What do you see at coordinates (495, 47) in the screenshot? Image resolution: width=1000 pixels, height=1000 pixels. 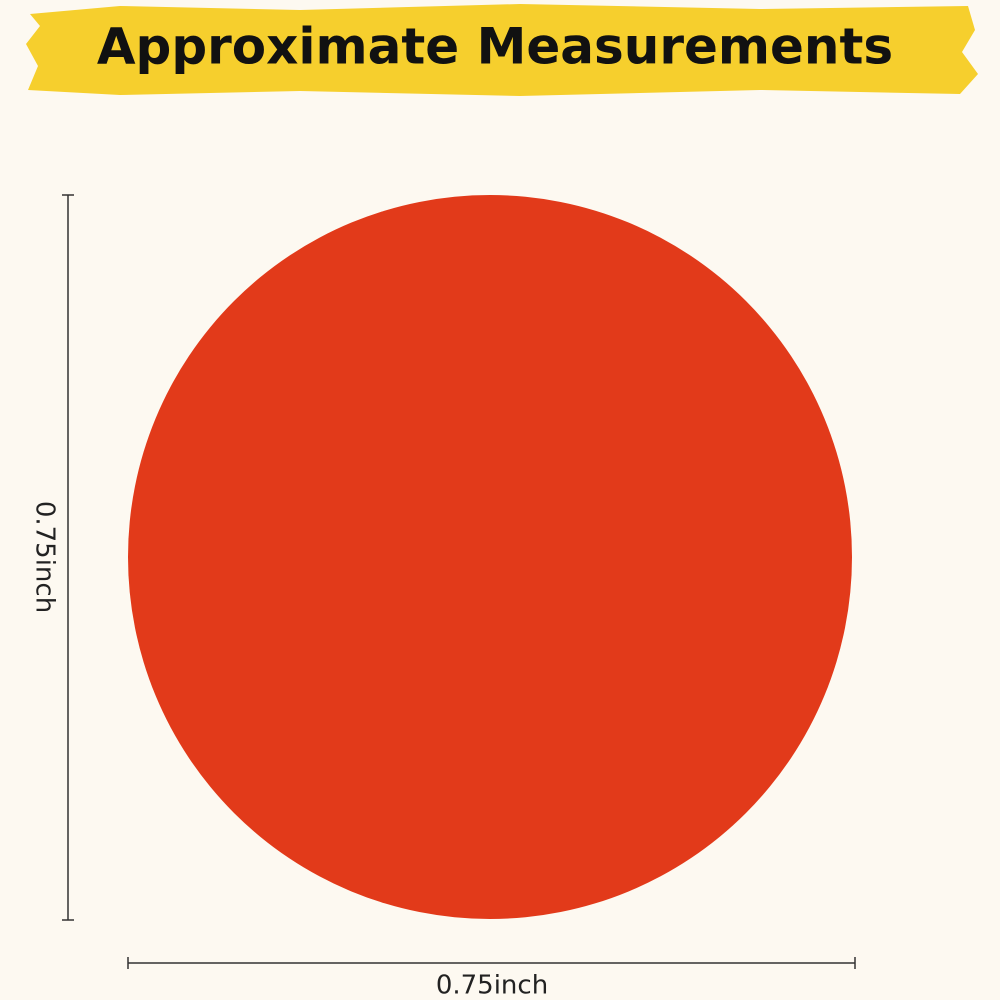 I see `title: Approximate Measurements` at bounding box center [495, 47].